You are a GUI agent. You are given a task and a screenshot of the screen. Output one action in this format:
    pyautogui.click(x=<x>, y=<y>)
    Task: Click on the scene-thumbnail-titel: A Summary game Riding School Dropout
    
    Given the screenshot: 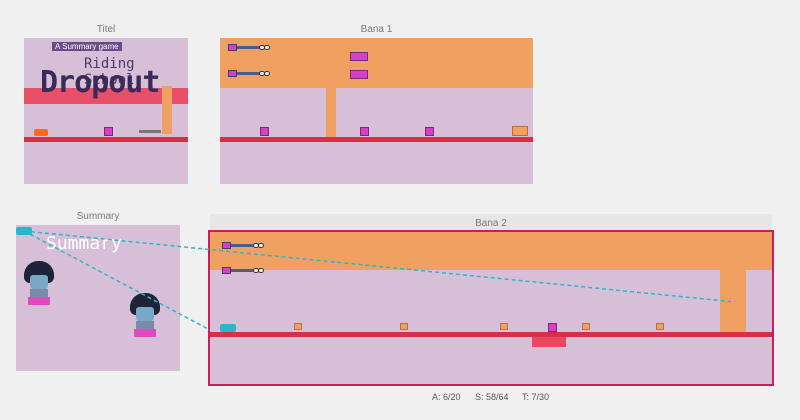 What is the action you would take?
    pyautogui.click(x=106, y=111)
    